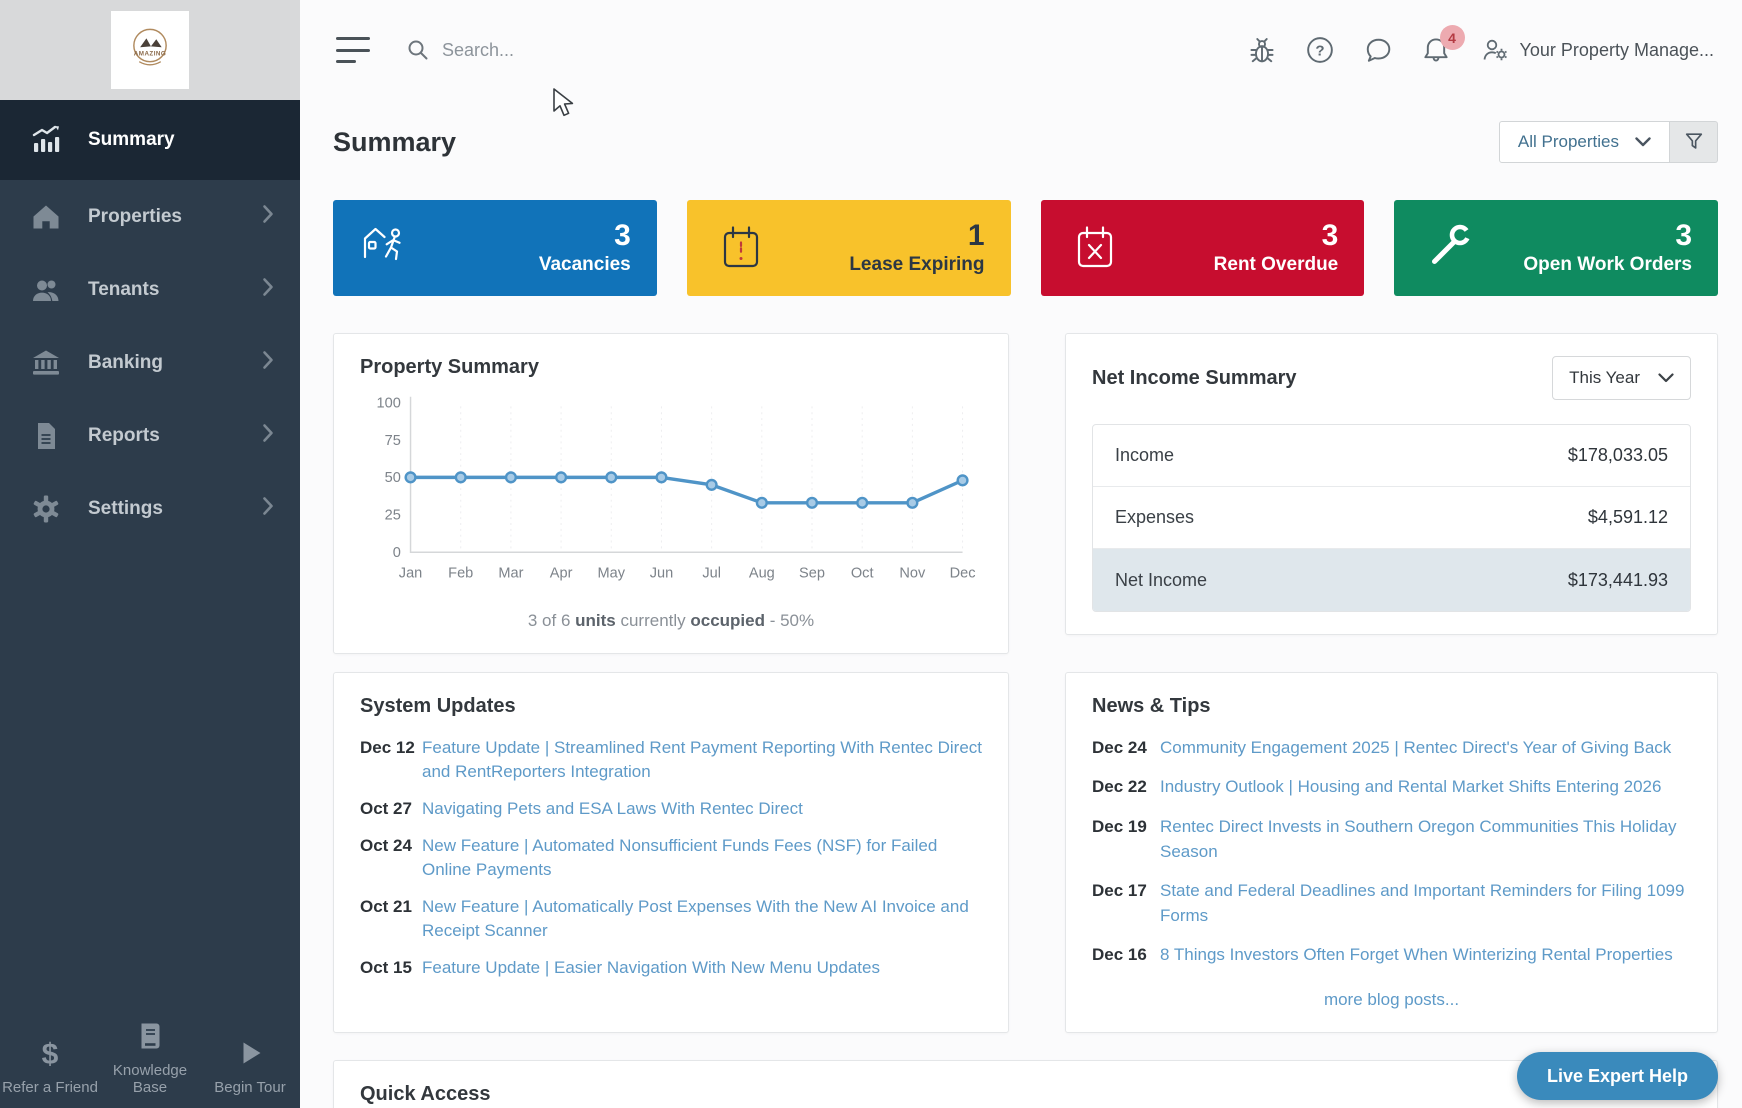 This screenshot has width=1742, height=1108. I want to click on property-summary-title: Property Summary, so click(449, 367).